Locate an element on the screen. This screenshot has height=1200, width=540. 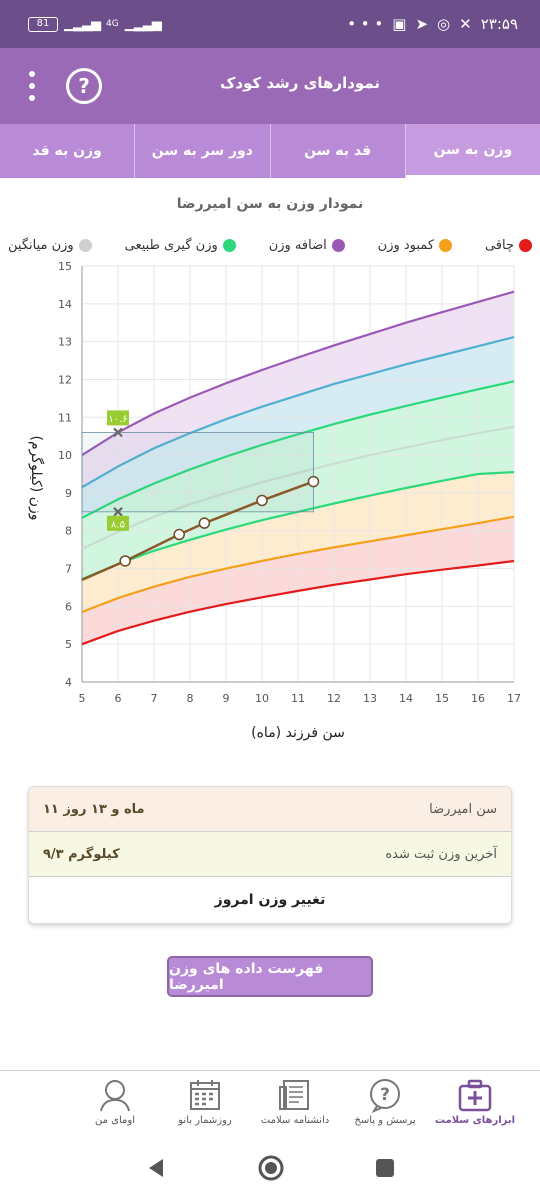
medical-kit-icon is located at coordinates (475, 1095).